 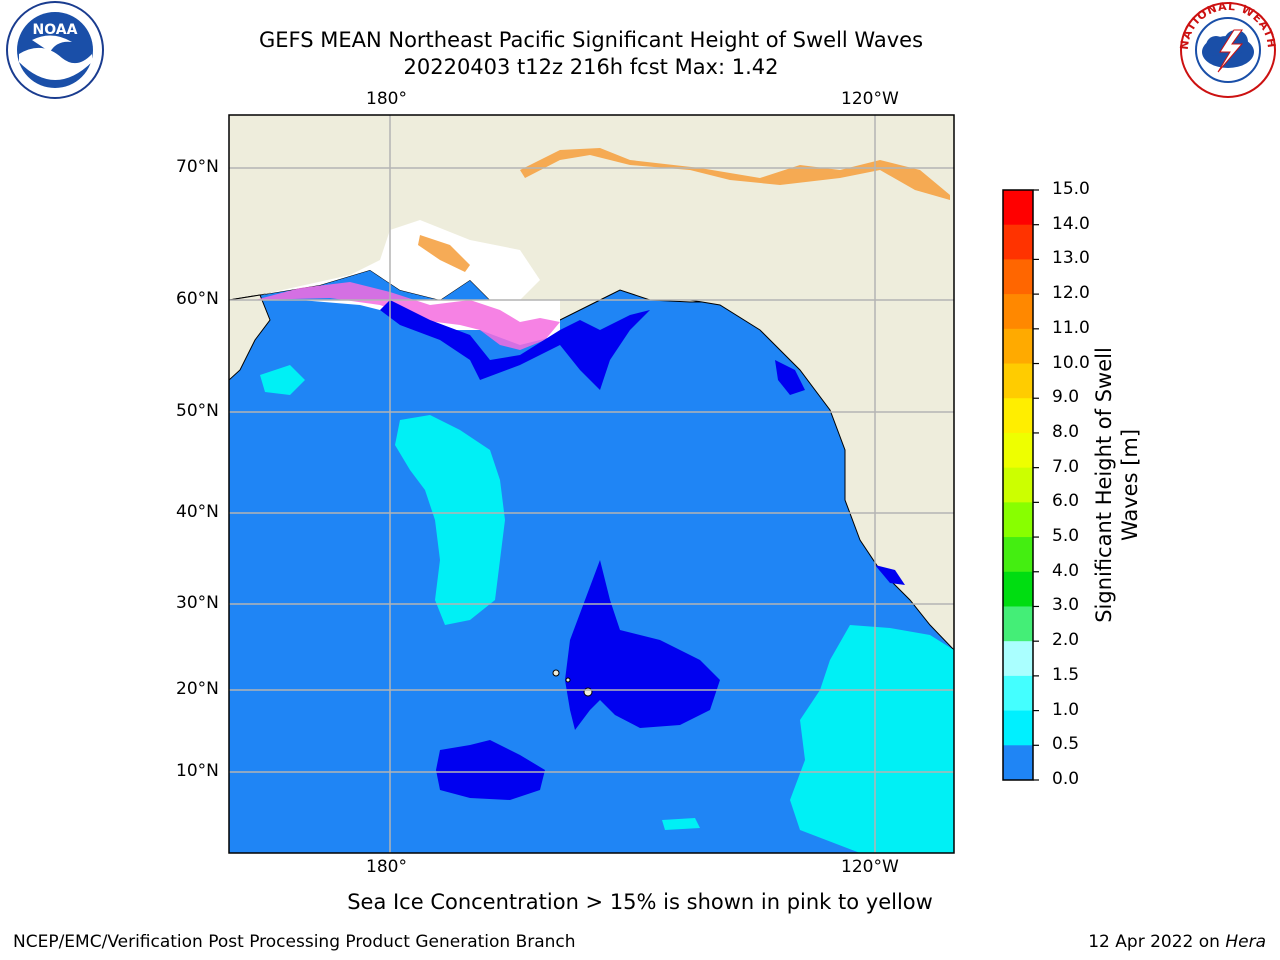 I want to click on colorbar-tick-label: 12.0, so click(x=1071, y=293).